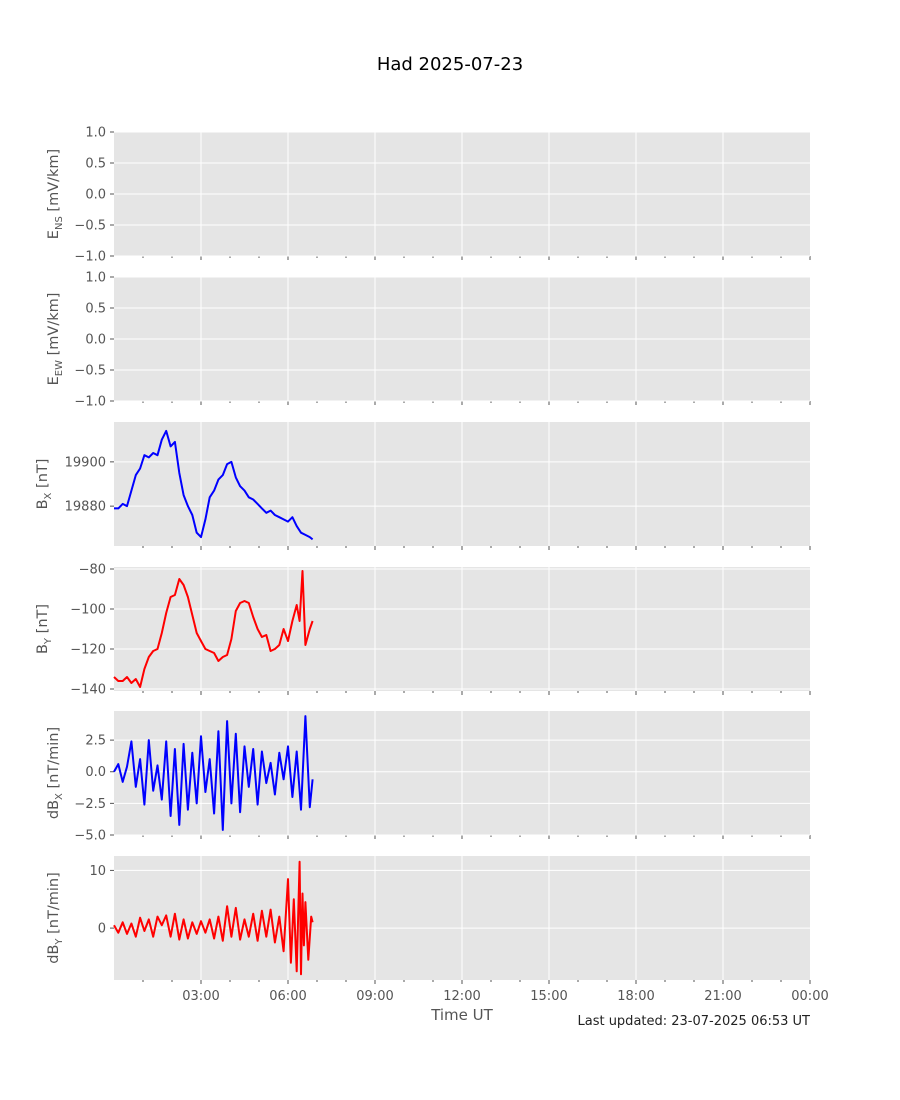 The height and width of the screenshot is (1100, 900). Describe the element at coordinates (88, 650) in the screenshot. I see `y-tick-label: −120` at that location.